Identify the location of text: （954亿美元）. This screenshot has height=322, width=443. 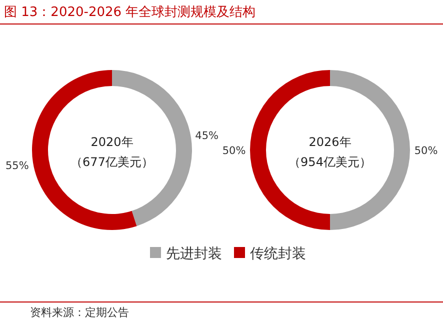
(330, 162).